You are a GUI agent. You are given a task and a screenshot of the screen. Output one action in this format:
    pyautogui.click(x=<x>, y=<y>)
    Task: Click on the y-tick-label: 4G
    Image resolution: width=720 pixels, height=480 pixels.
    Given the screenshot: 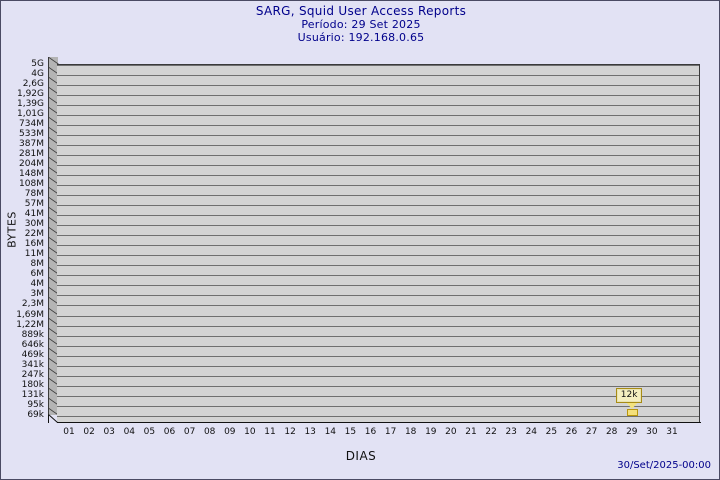 What is the action you would take?
    pyautogui.click(x=37, y=74)
    